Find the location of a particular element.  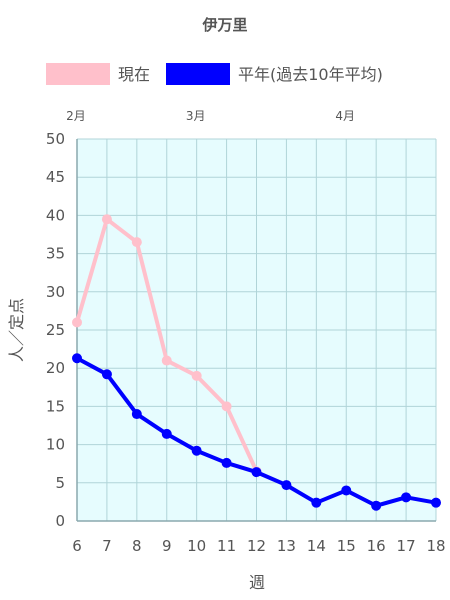

month-label: 2月 is located at coordinates (76, 116).